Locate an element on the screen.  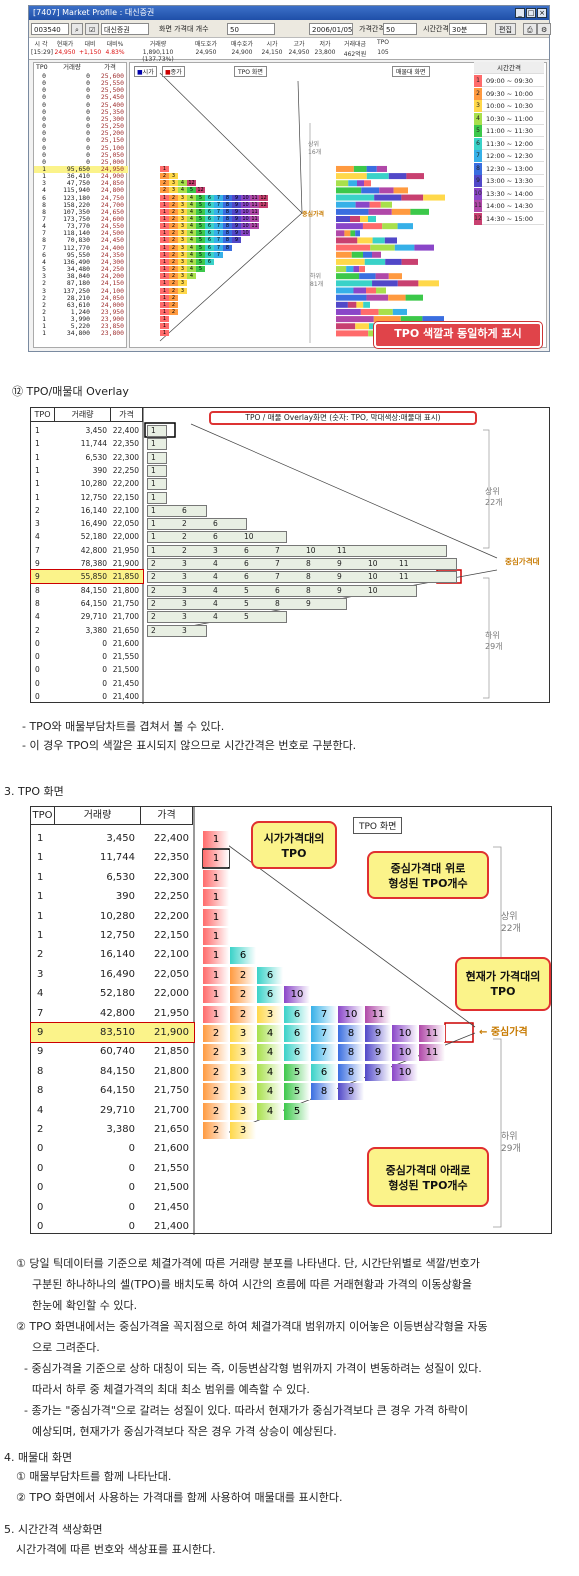
table-row: 0 0 25,600 is located at coordinates (81, 76).